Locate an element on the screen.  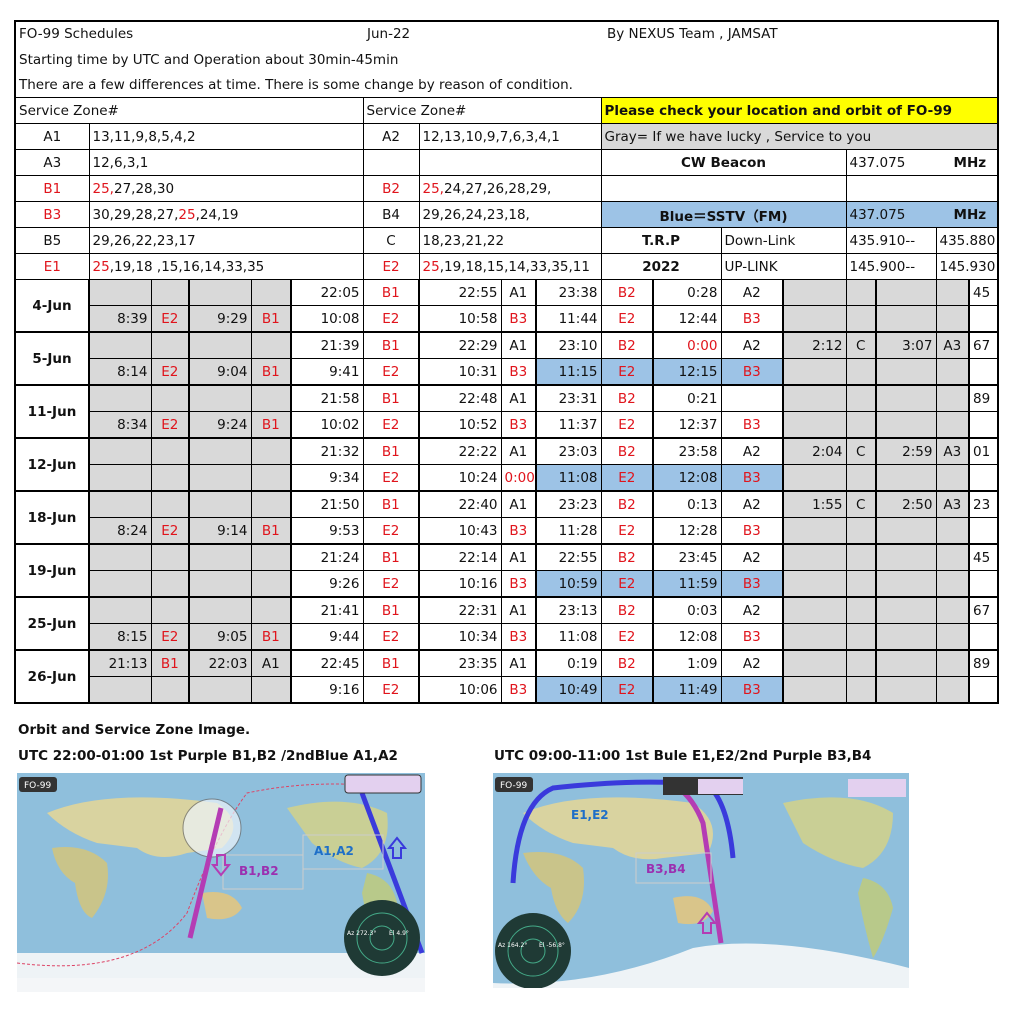
schedule-row: 8:39 E2 9:29 B1 10:08 E2 10:58 B3 11:44 E2 12:44 B3 is located at coordinates (507, 319).